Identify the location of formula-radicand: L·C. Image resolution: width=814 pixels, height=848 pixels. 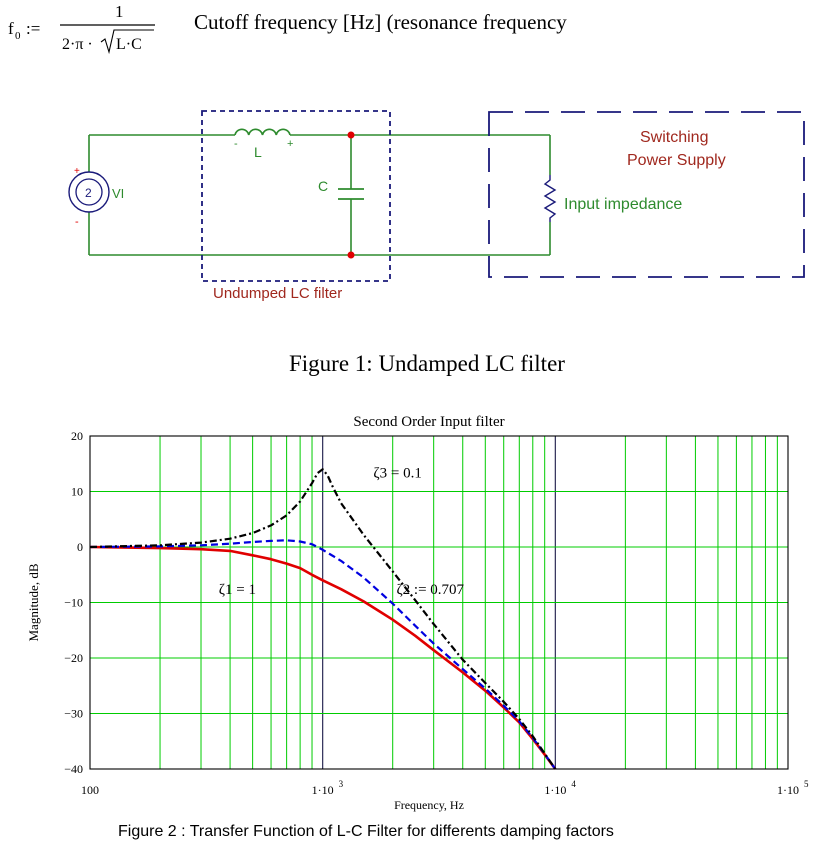
(129, 44).